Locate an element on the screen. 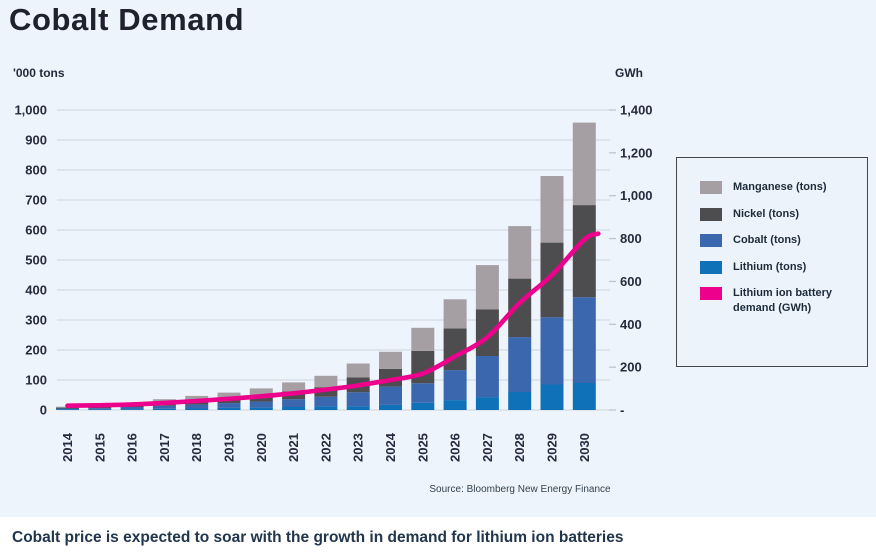 The image size is (876, 559). x-axis-year-label: 2015 is located at coordinates (99, 447).